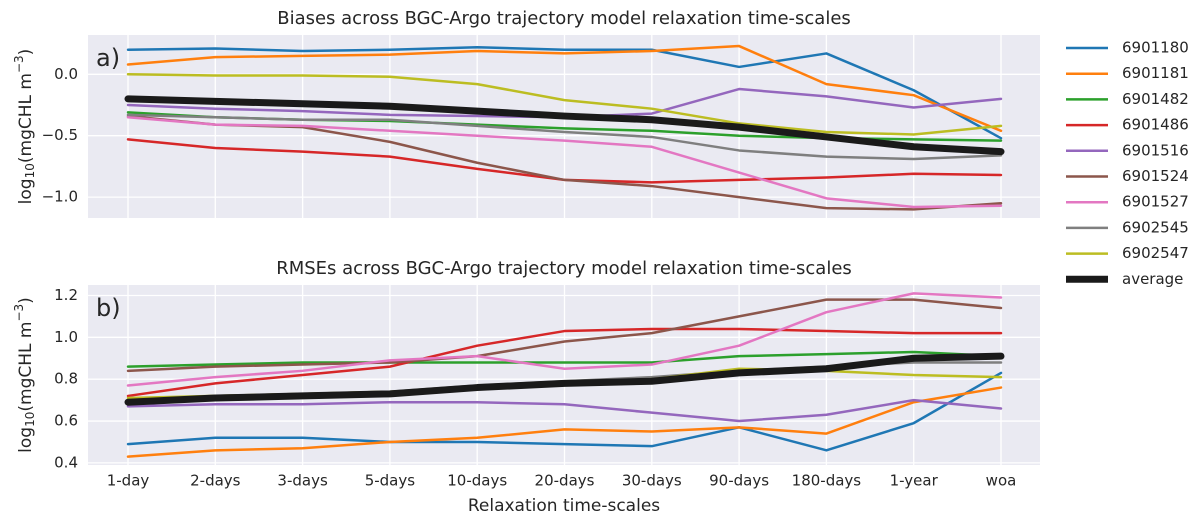 This screenshot has height=515, width=1190. Describe the element at coordinates (1155, 202) in the screenshot. I see `legend-label: 6901527` at that location.